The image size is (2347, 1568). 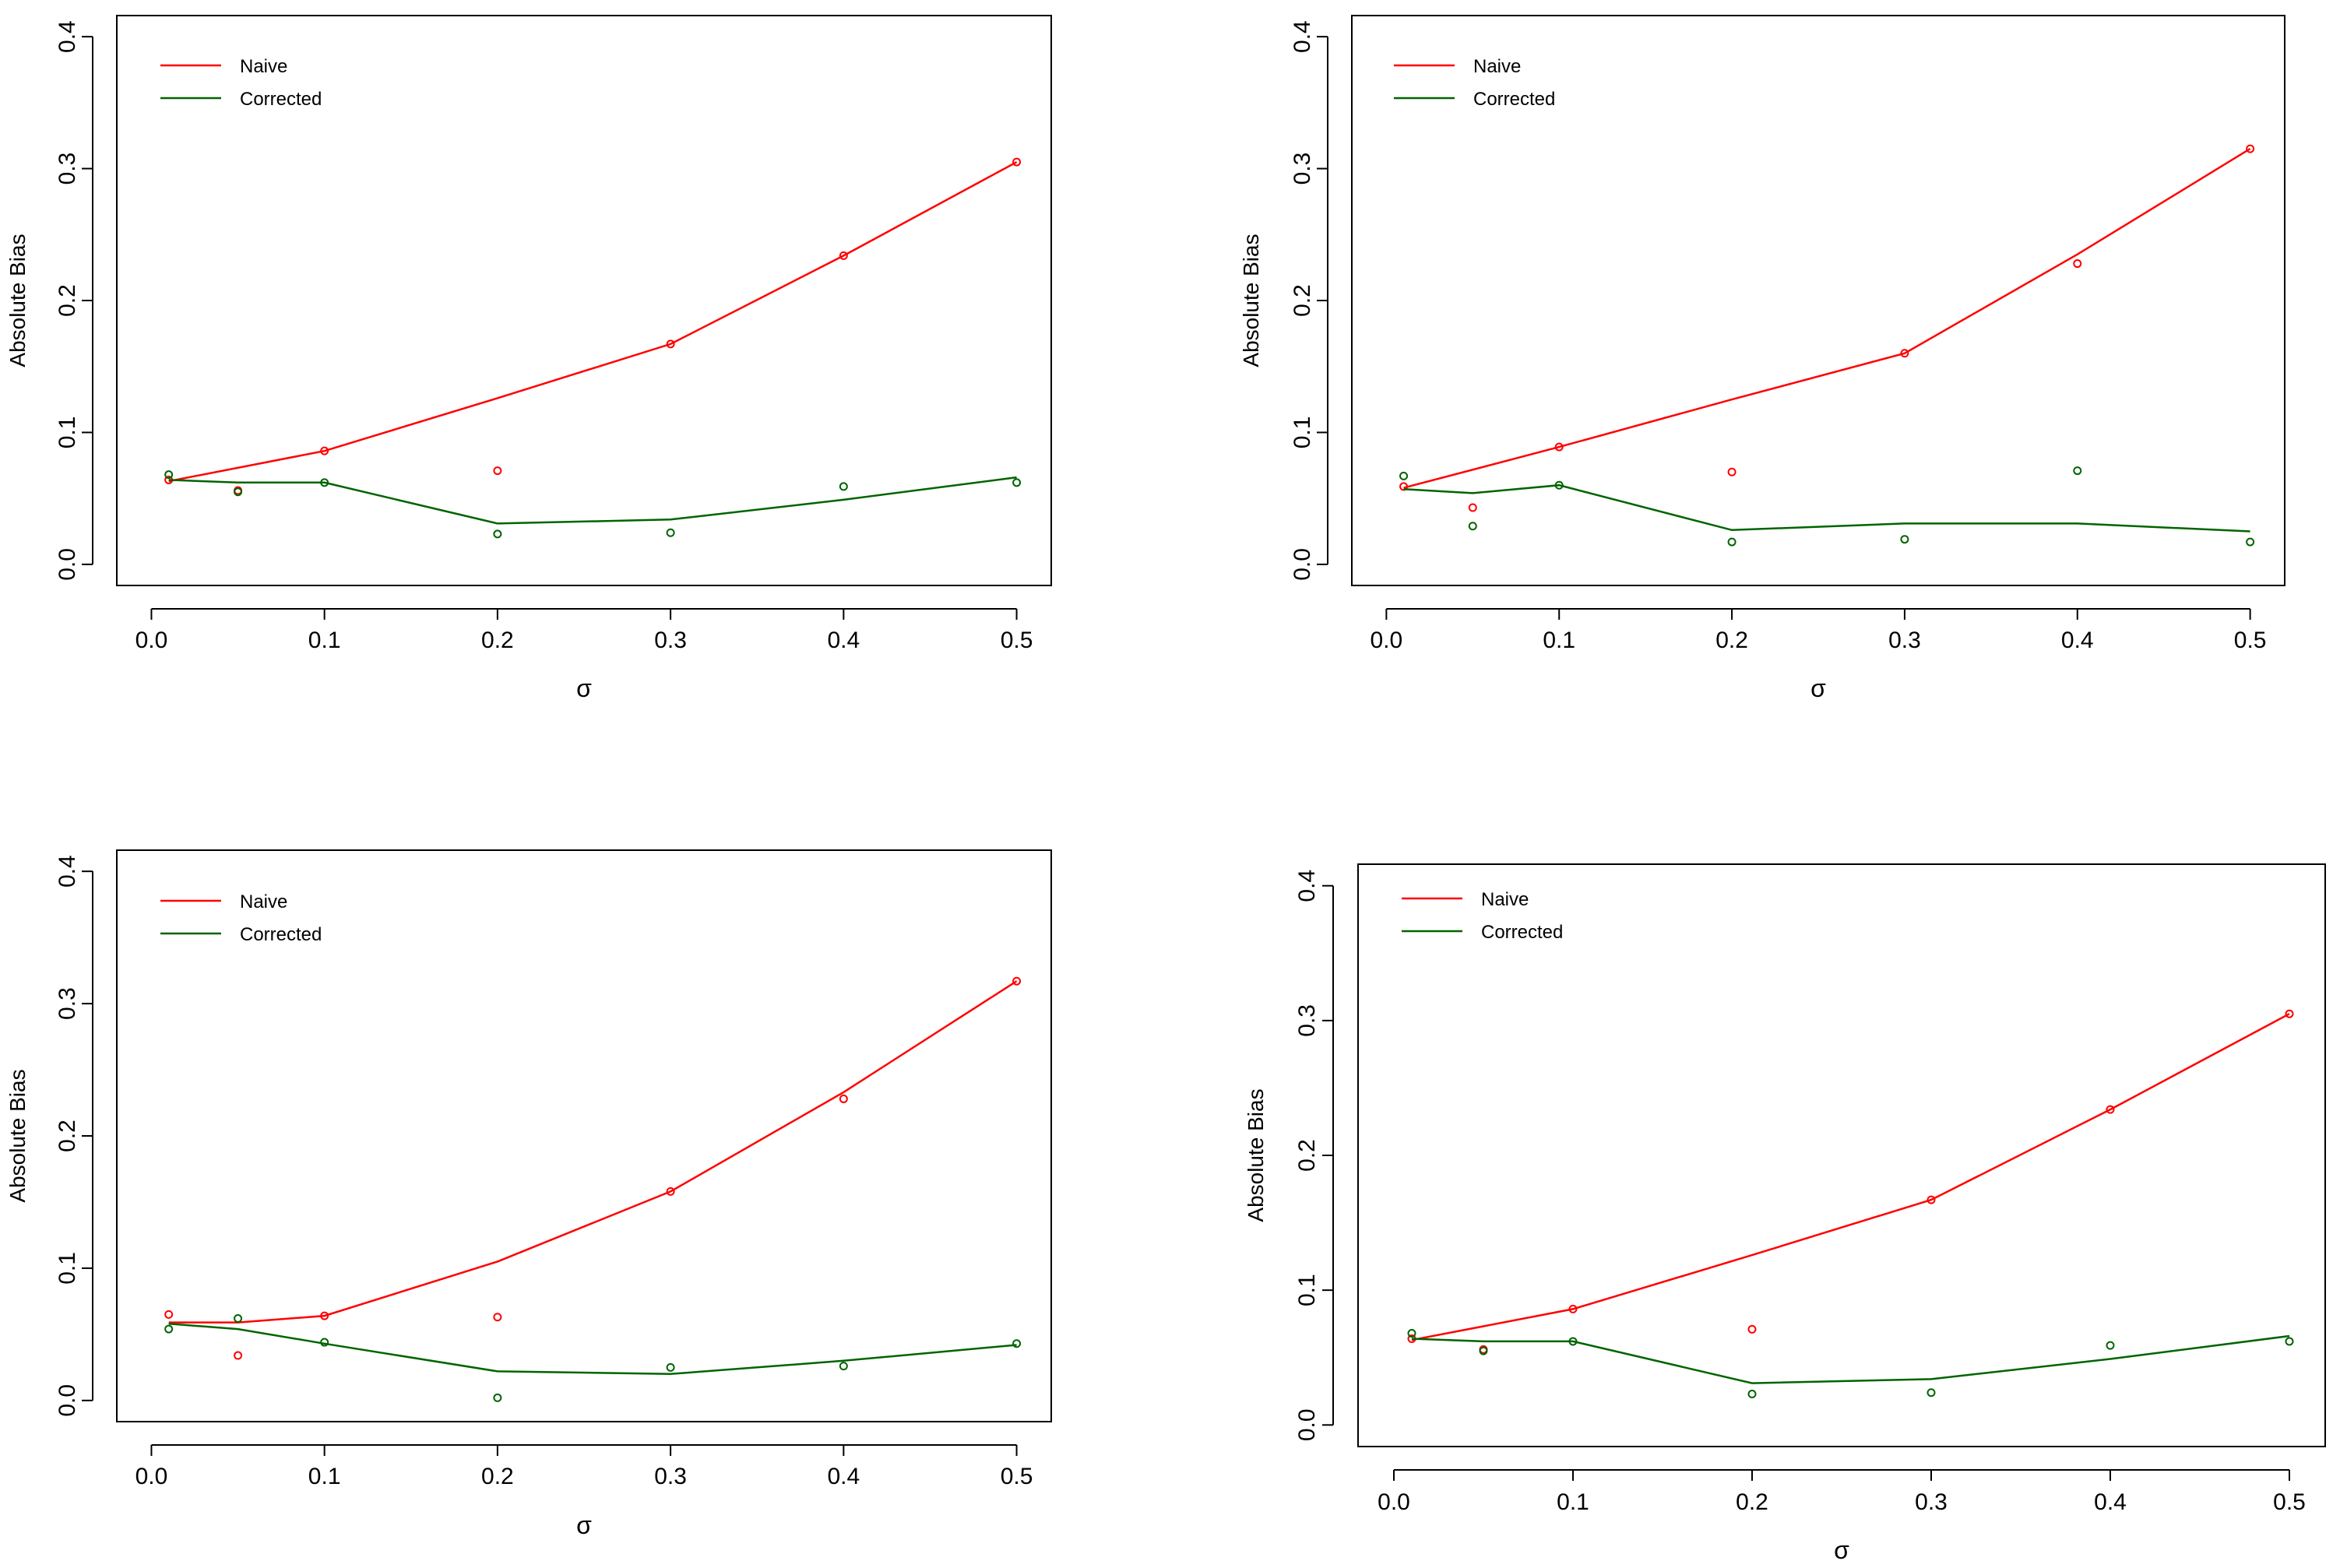 What do you see at coordinates (1302, 564) in the screenshot?
I see `y-tick-label: 0.0` at bounding box center [1302, 564].